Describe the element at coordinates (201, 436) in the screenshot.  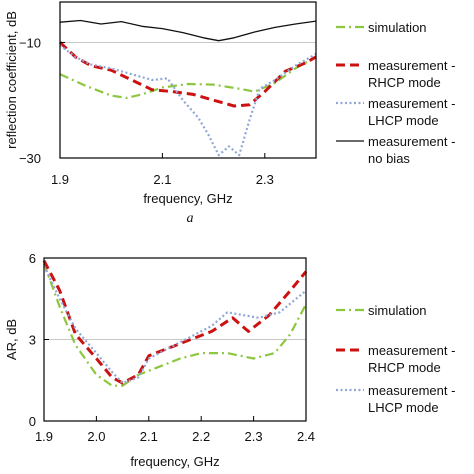
I see `x-tick-label: 2.2` at that location.